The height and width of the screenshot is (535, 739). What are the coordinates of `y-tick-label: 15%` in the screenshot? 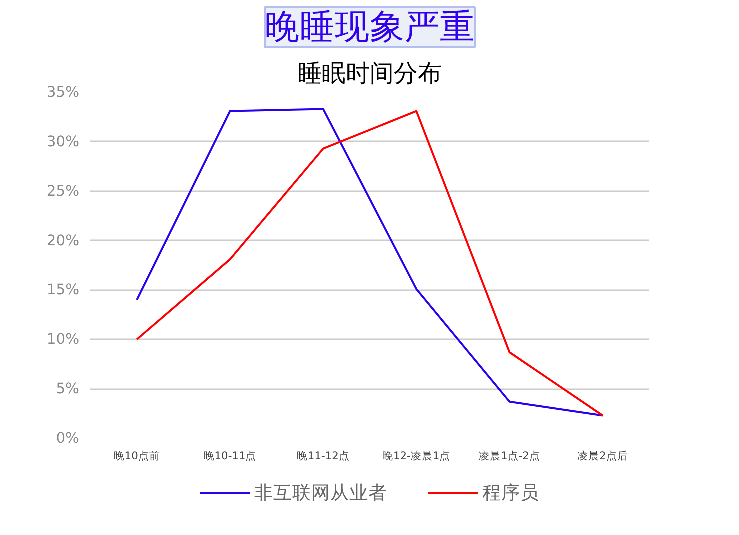 It's located at (63, 290).